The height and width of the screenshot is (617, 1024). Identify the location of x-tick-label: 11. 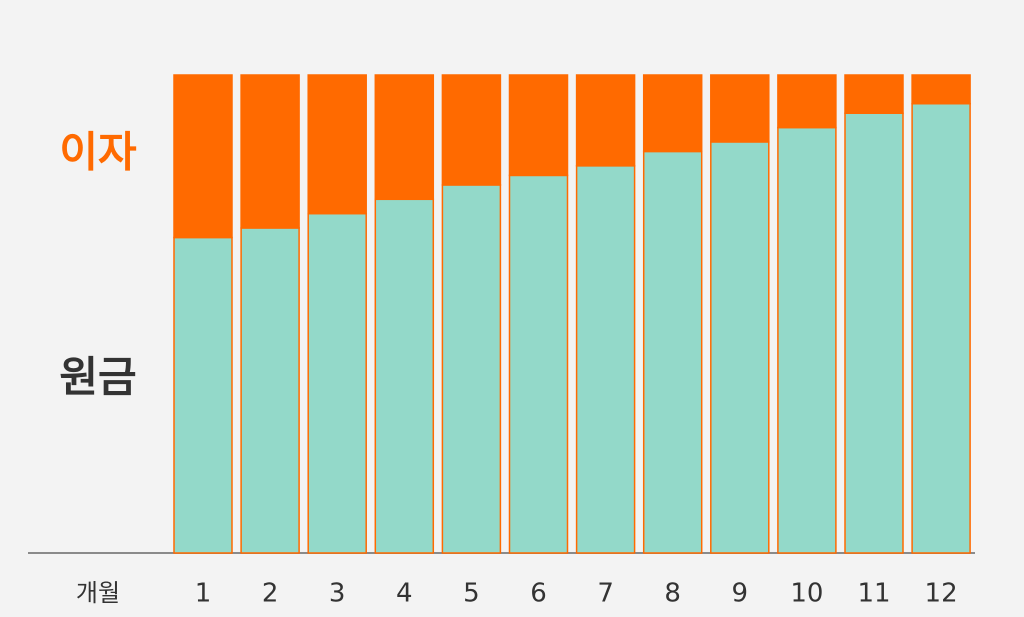
(873, 594).